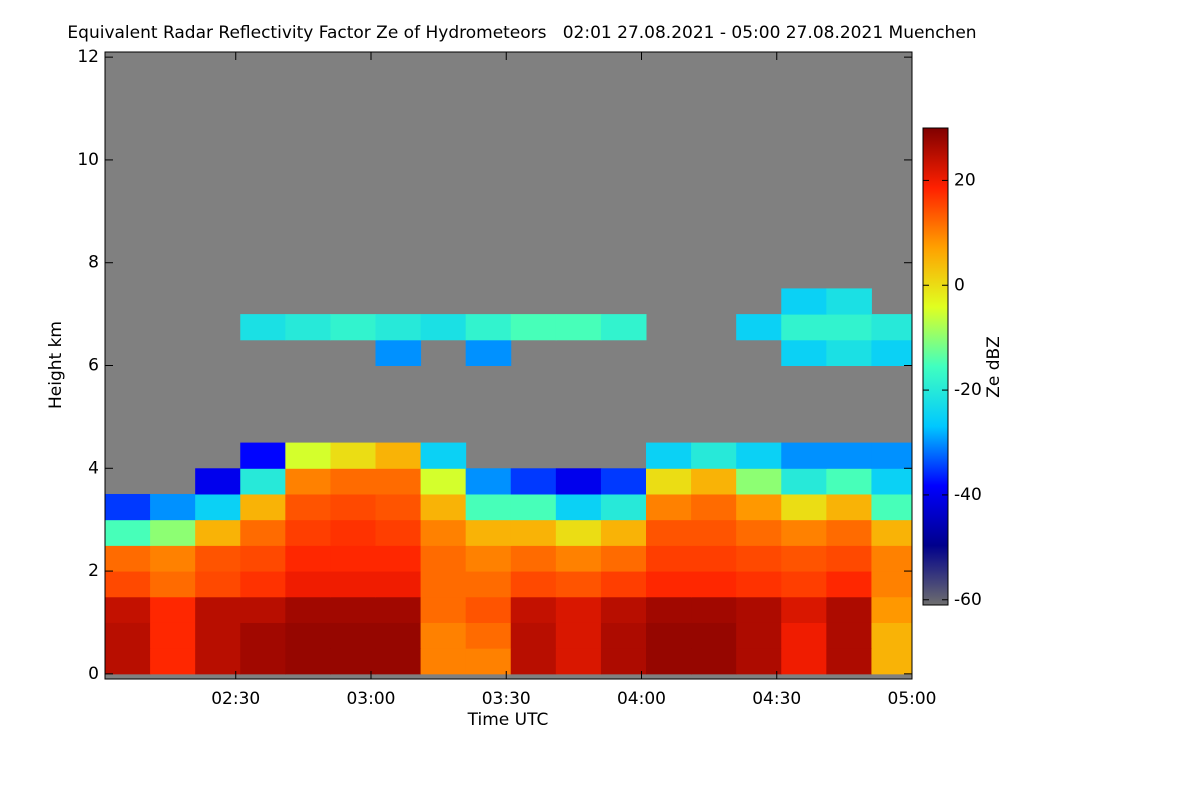  What do you see at coordinates (965, 180) in the screenshot?
I see `colorbar-tick-label: 20` at bounding box center [965, 180].